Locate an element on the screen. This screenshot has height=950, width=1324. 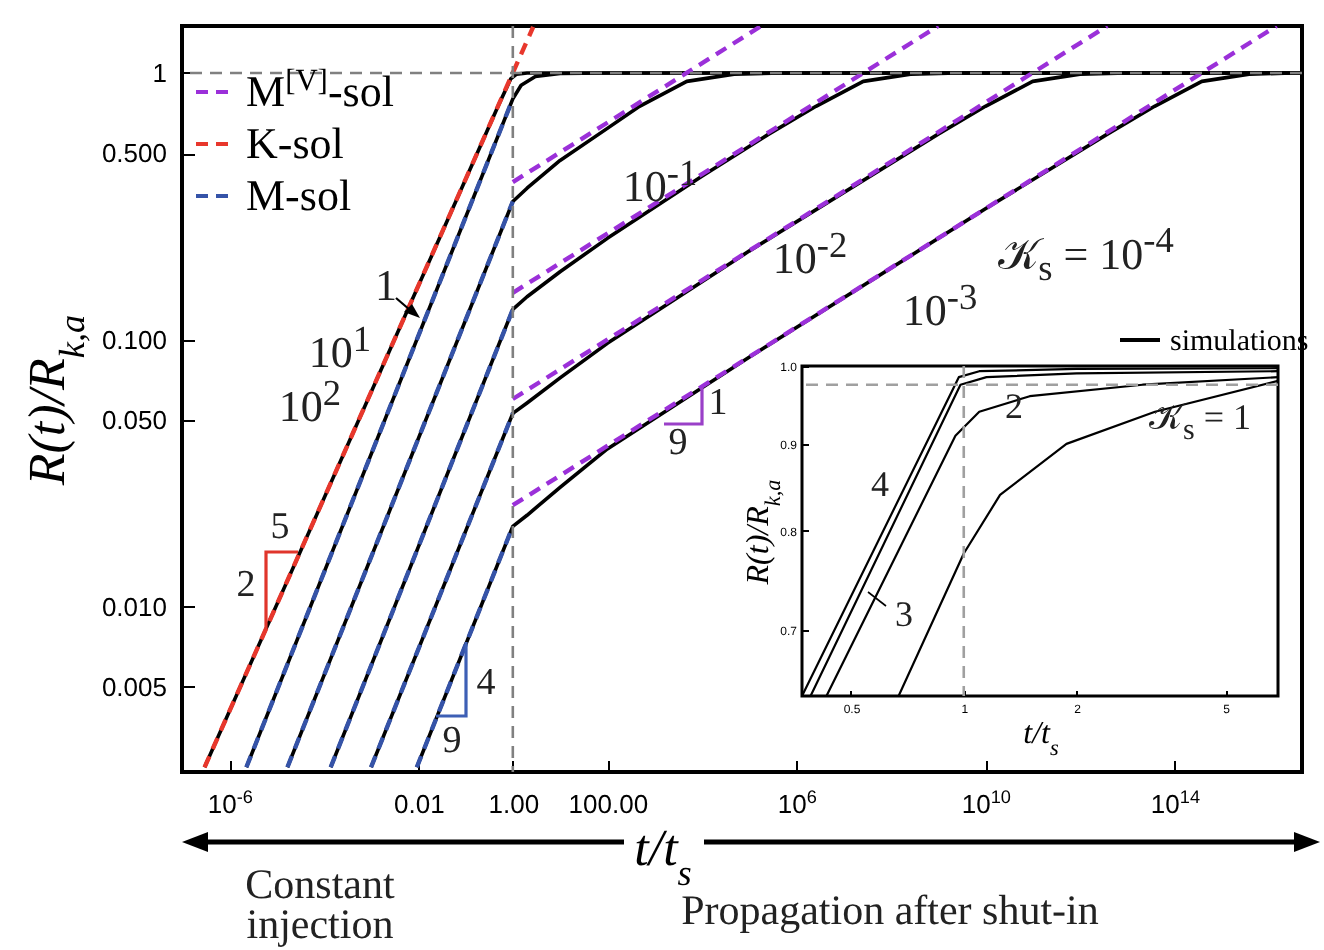
y-tick-label: 0.005 is located at coordinates (134, 686).